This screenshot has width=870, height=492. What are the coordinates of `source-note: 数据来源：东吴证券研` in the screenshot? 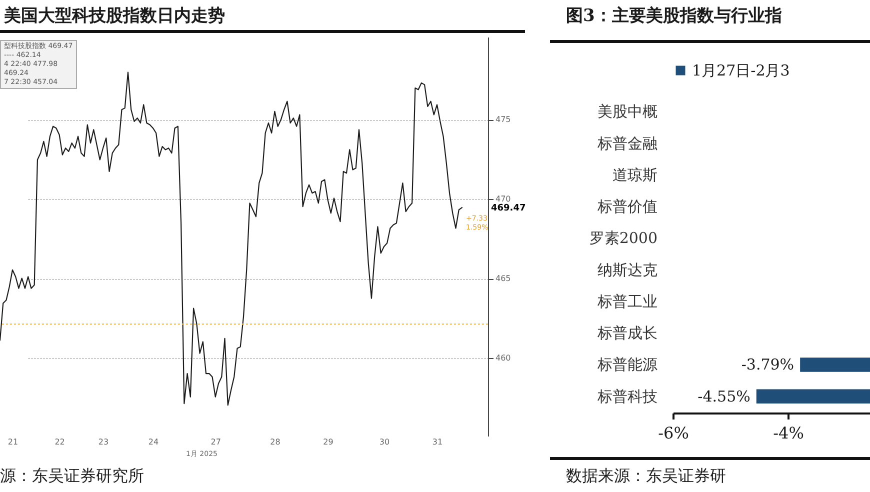 It's located at (646, 476).